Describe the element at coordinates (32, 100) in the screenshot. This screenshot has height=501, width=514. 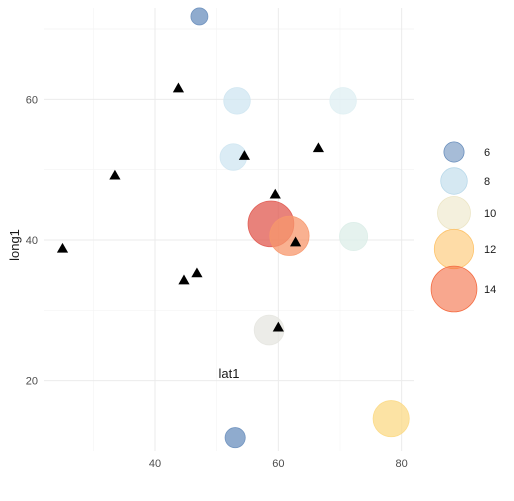
I see `y-tick-label: 60` at that location.